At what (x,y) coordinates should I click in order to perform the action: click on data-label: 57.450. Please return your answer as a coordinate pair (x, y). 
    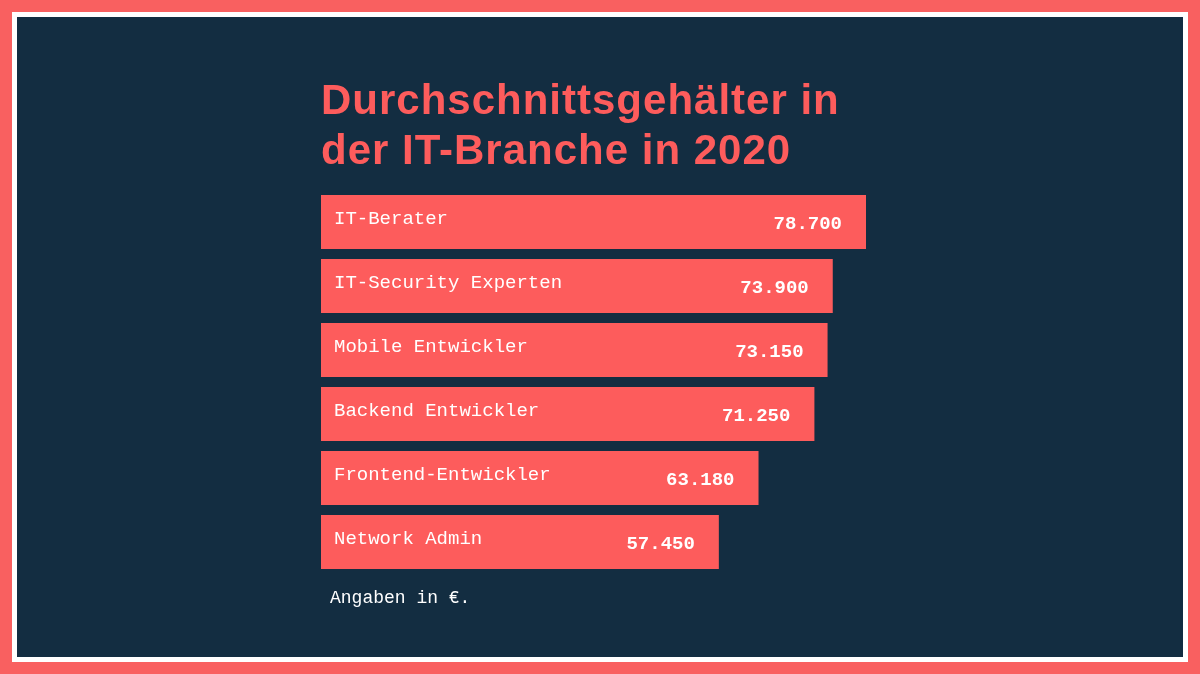
    Looking at the image, I should click on (660, 544).